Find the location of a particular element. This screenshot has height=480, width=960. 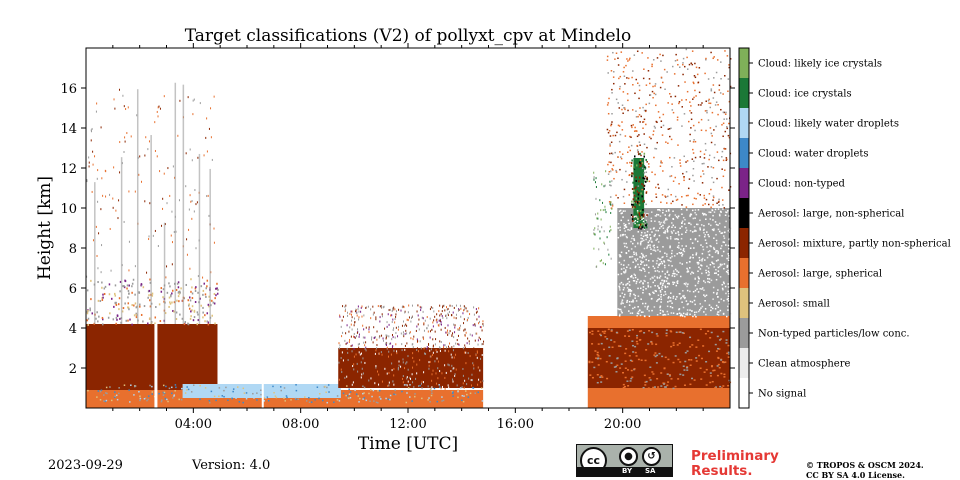

y-tick-label: 16 is located at coordinates (68, 89).